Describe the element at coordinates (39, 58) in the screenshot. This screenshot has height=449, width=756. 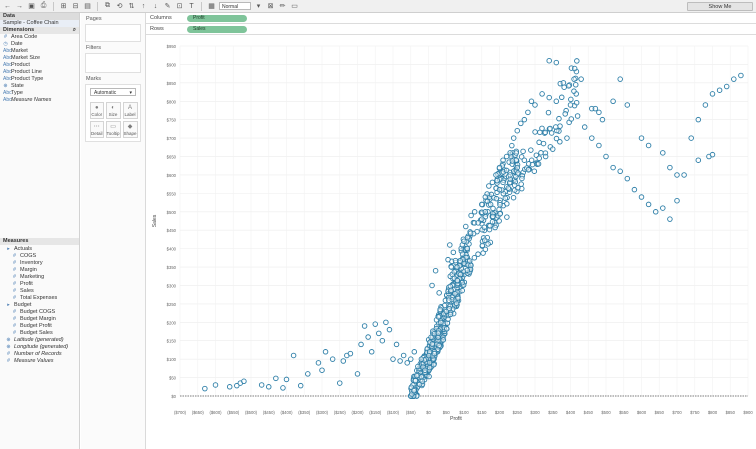
I see `dimension-item: Abc Market Size` at that location.